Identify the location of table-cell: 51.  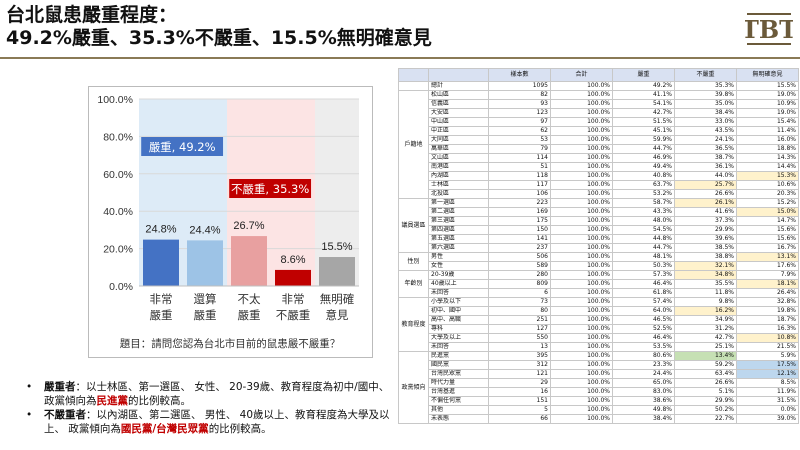
(519, 167).